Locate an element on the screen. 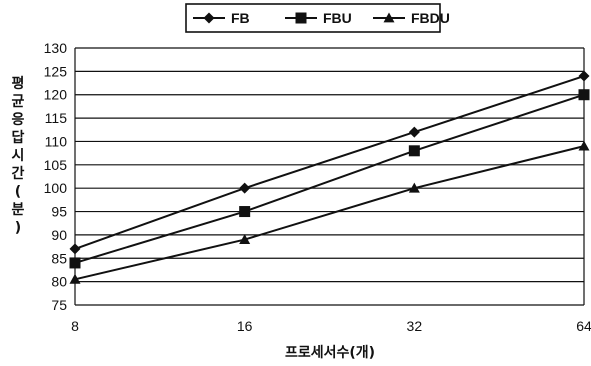 Image resolution: width=591 pixels, height=366 pixels. y-tick-label: 75 is located at coordinates (59, 305).